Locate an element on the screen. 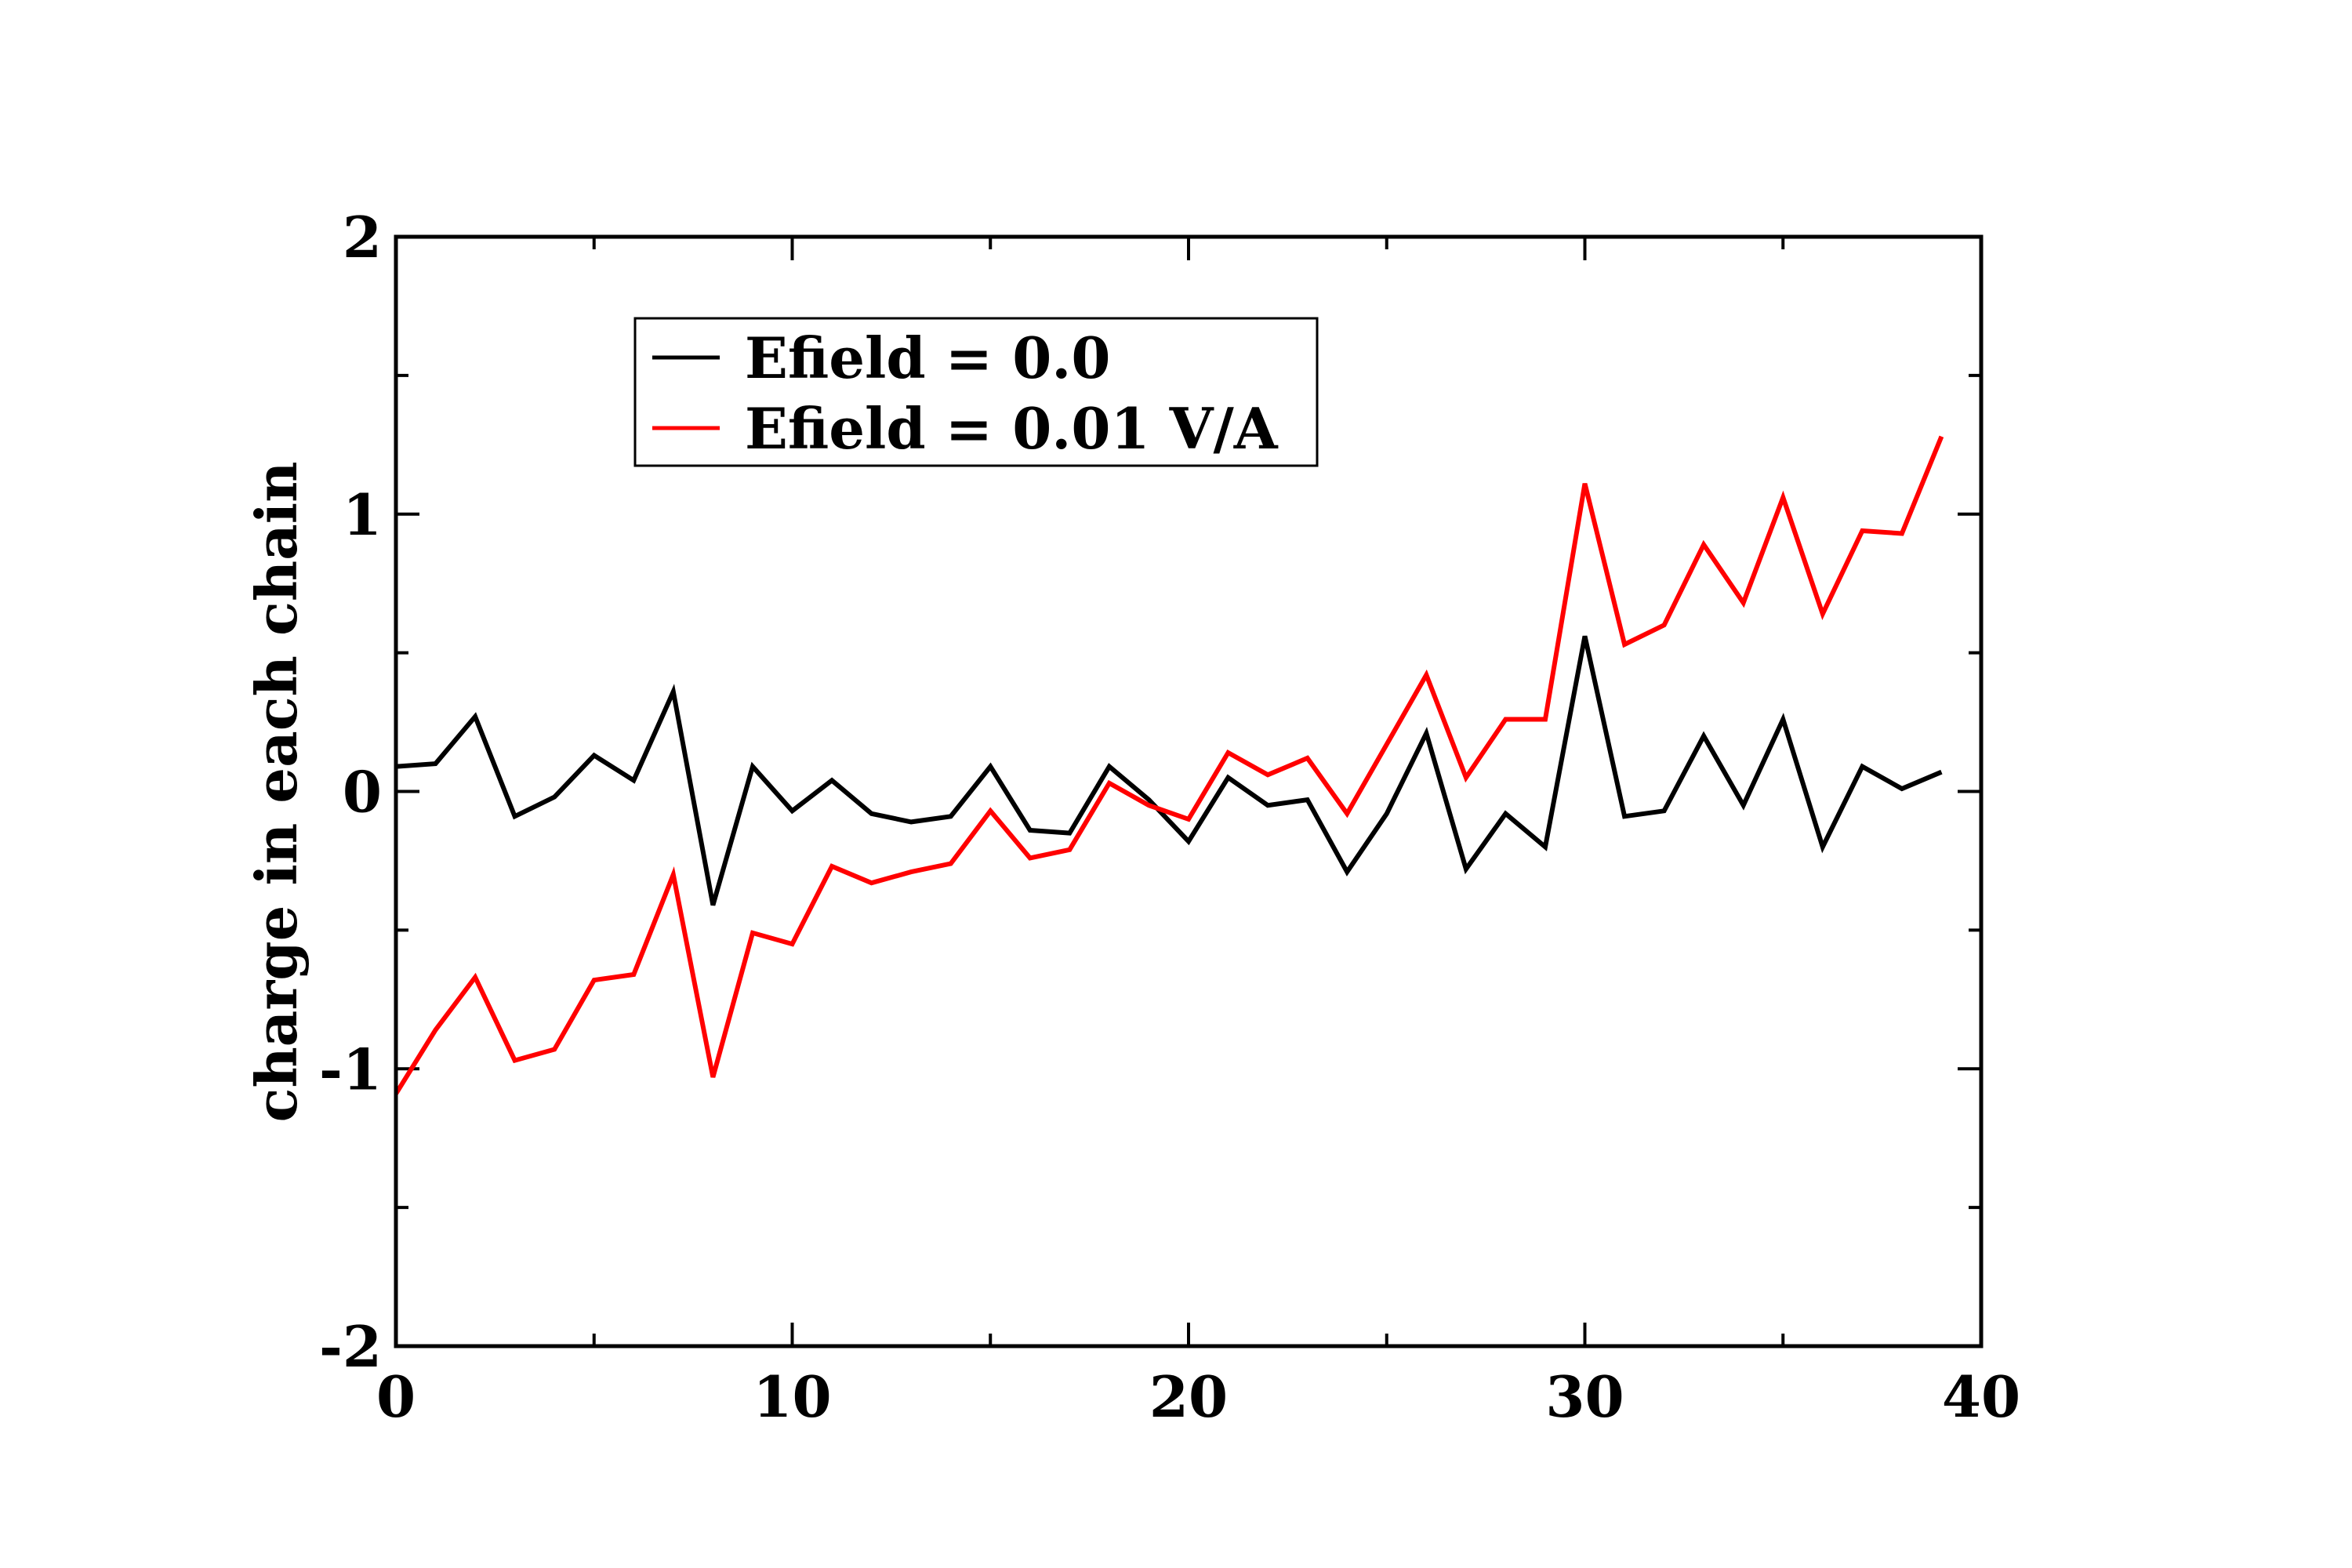 This screenshot has height=1568, width=2352. legend-box is located at coordinates (976, 392).